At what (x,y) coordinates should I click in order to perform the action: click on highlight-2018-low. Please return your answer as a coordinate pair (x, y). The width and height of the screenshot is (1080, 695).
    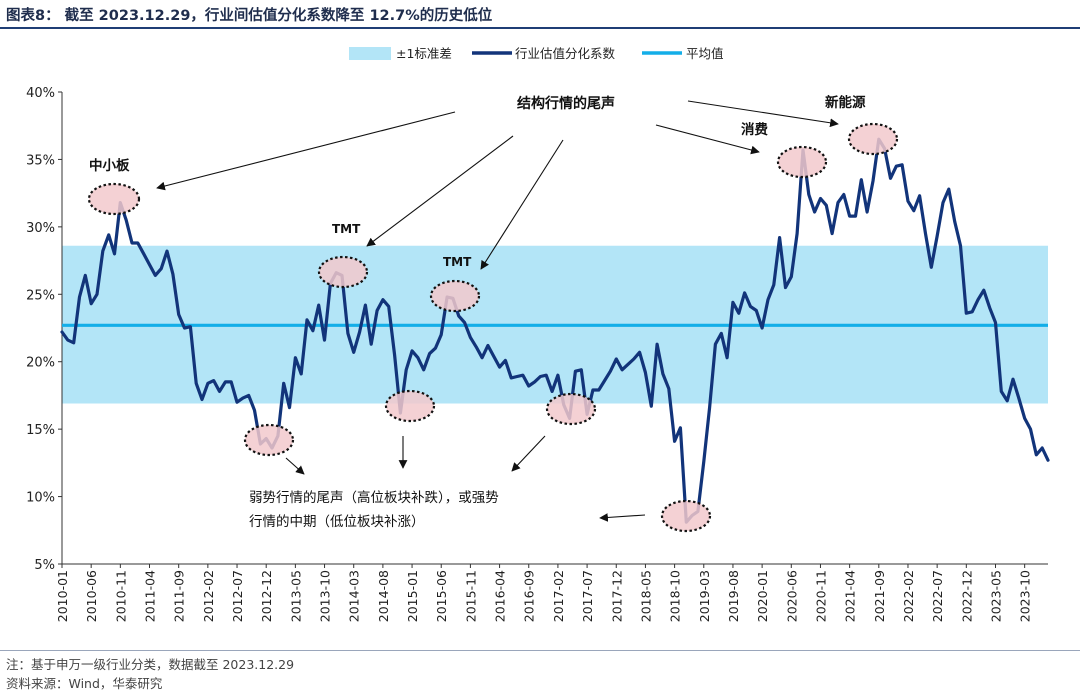
    Looking at the image, I should click on (686, 516).